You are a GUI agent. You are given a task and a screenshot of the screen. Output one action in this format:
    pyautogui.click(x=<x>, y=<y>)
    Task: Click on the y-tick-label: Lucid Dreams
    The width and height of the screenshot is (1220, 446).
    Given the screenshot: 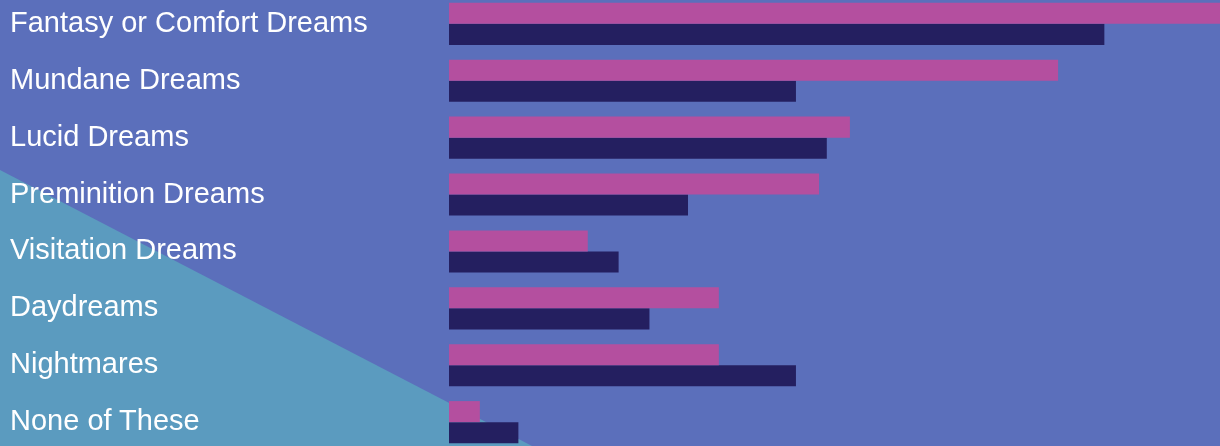 What is the action you would take?
    pyautogui.click(x=99, y=135)
    